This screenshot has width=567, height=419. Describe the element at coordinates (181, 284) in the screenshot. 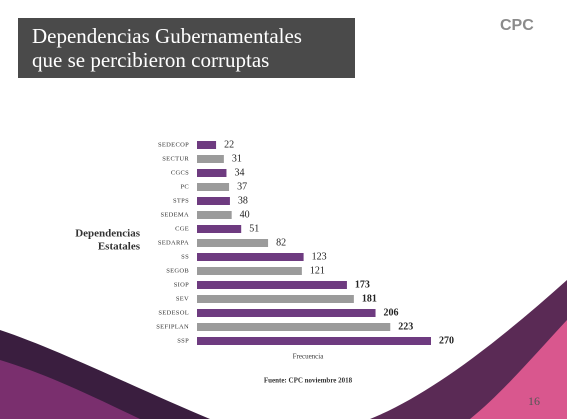

I see `category-label: SIOP` at that location.